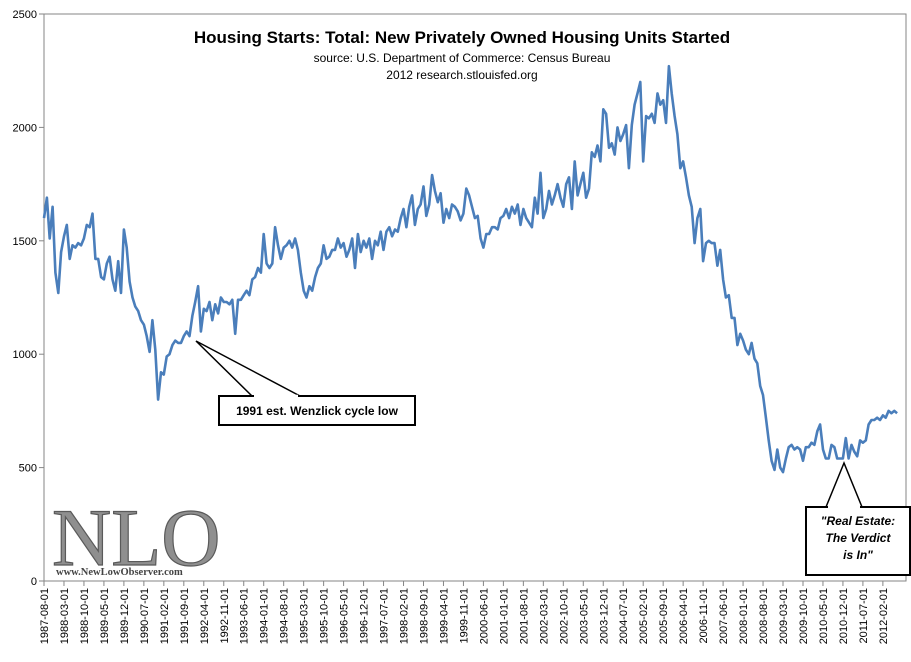  I want to click on y-tick-label: 1000, so click(25, 355).